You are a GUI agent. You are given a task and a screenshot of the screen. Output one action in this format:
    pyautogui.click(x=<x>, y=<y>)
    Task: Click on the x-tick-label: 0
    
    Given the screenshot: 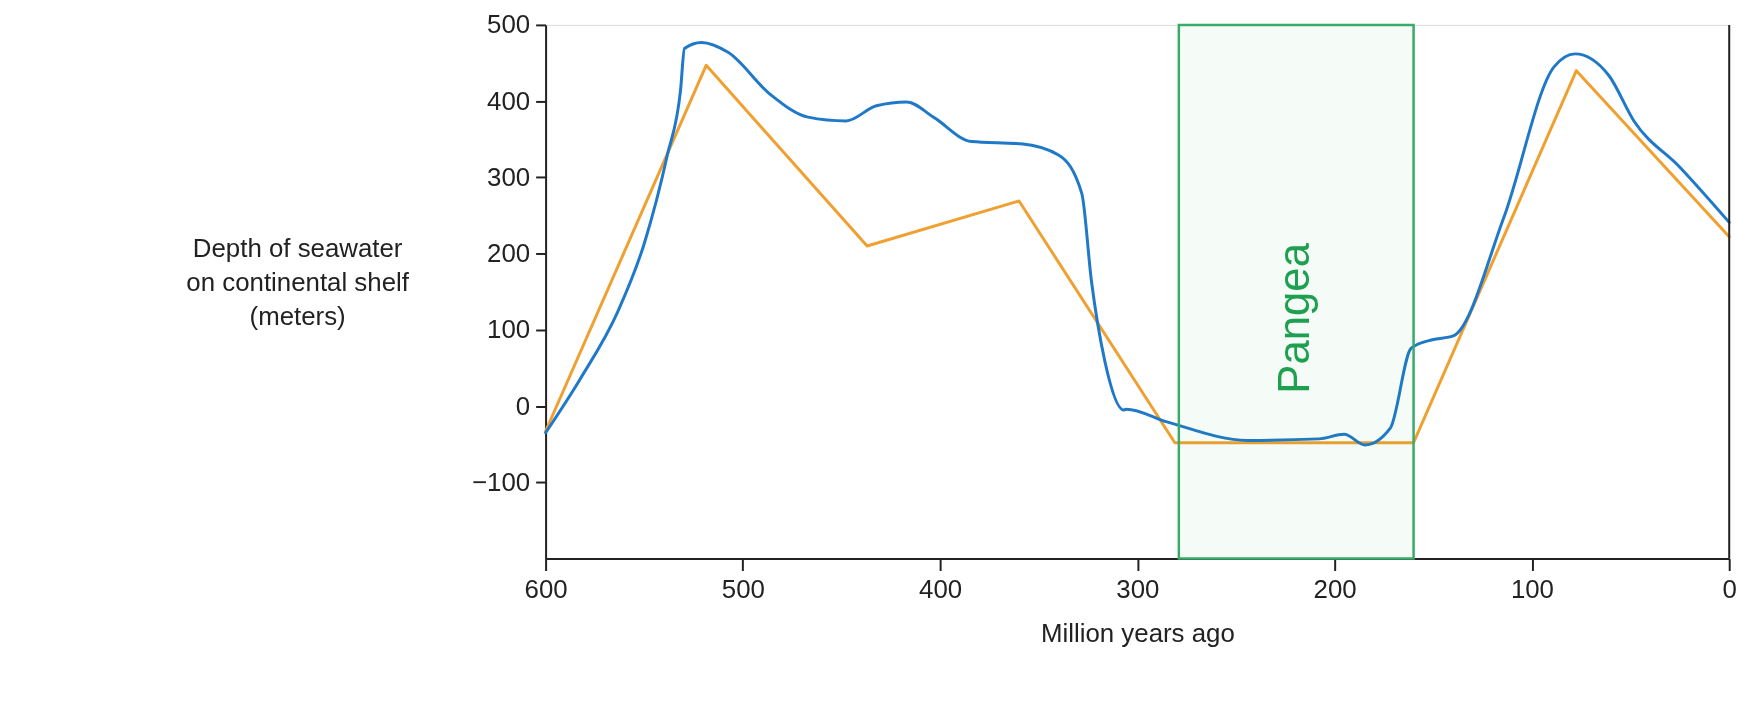 What is the action you would take?
    pyautogui.click(x=1729, y=588)
    